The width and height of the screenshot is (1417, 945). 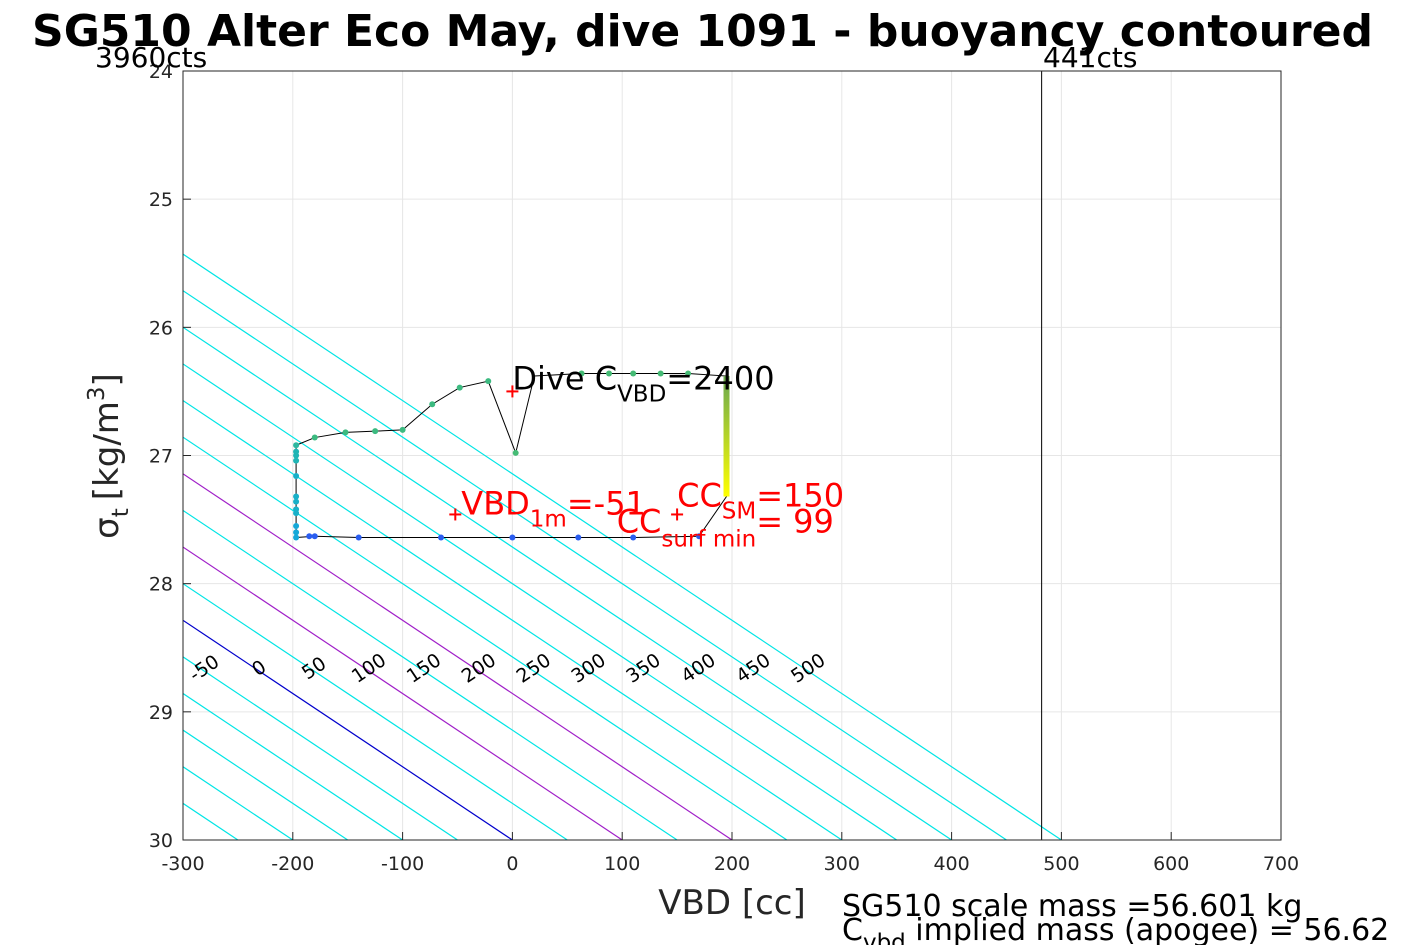 What do you see at coordinates (1072, 906) in the screenshot?
I see `footer-scale-mass: SG510 scale mass =56.601 kg` at bounding box center [1072, 906].